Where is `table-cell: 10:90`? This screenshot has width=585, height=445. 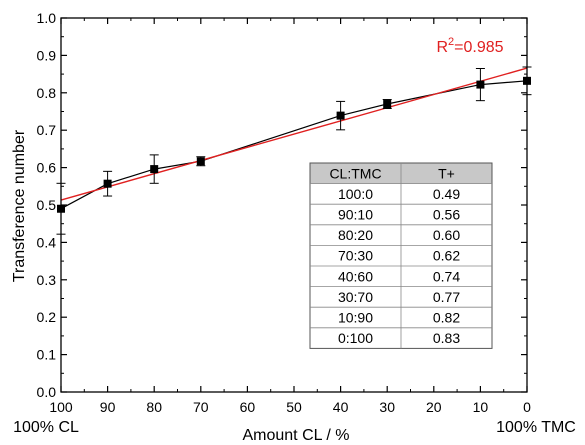 table-cell: 10:90 is located at coordinates (355, 318).